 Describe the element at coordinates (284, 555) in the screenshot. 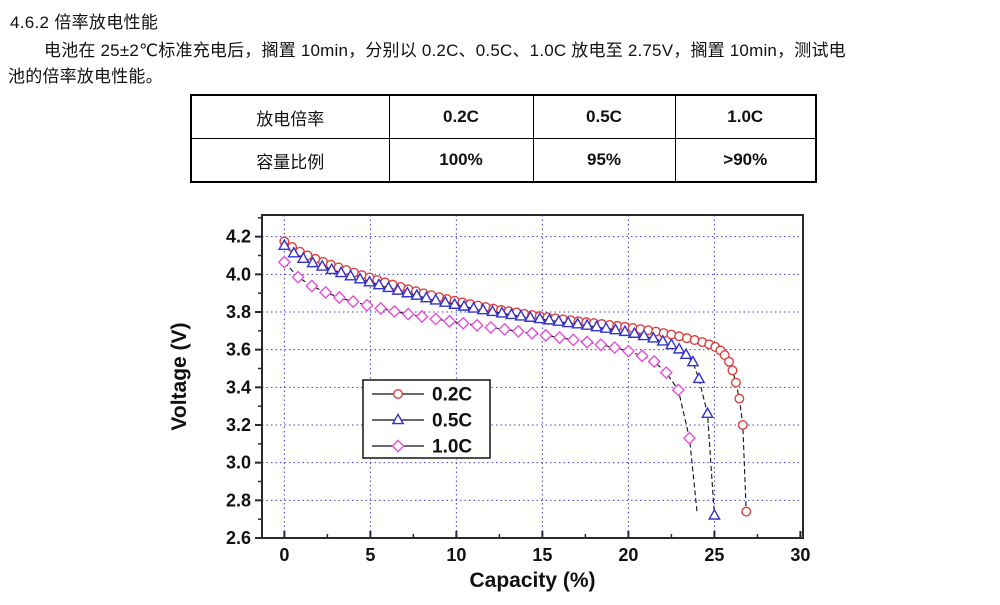

I see `svg-text: 0` at that location.